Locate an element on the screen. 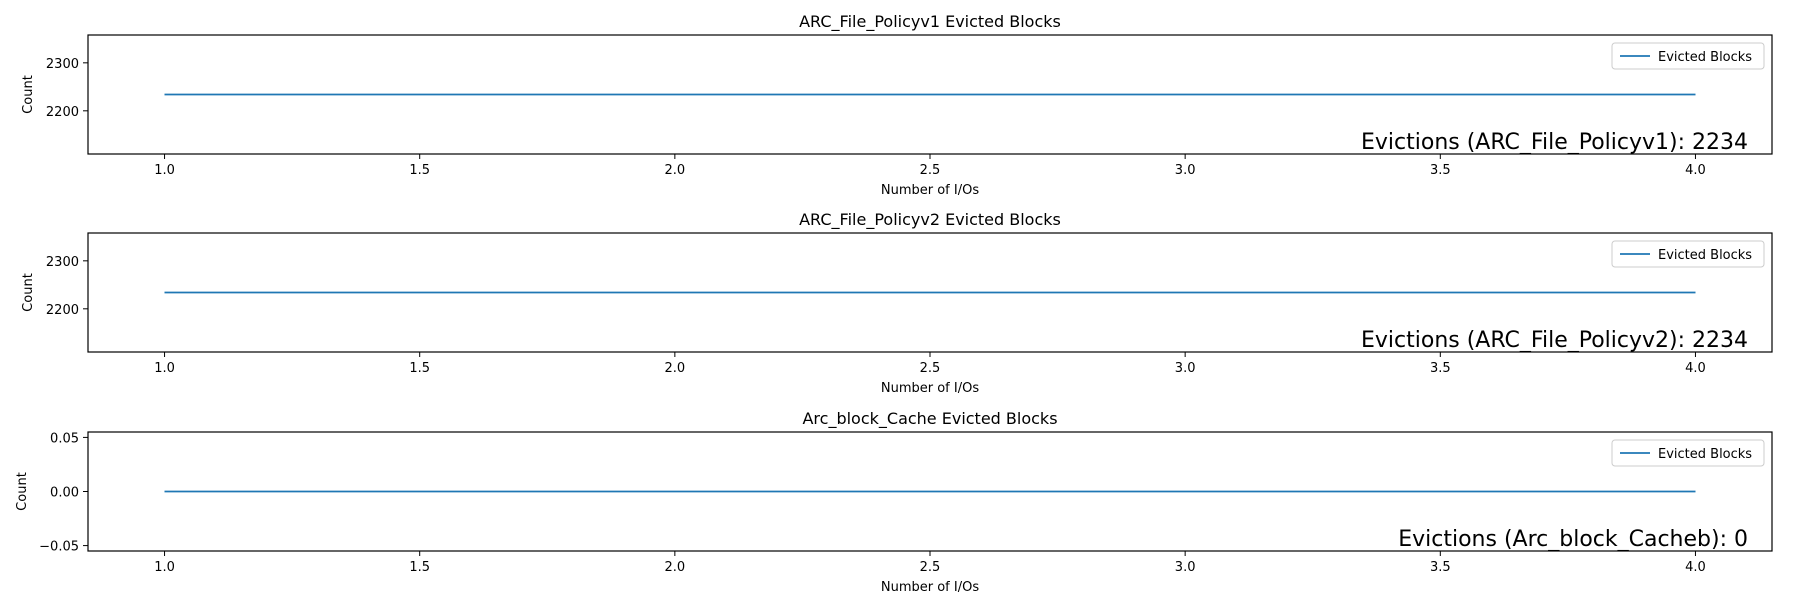  chart-title: ARC_File_Policyv2 Evicted Blocks is located at coordinates (930, 220).